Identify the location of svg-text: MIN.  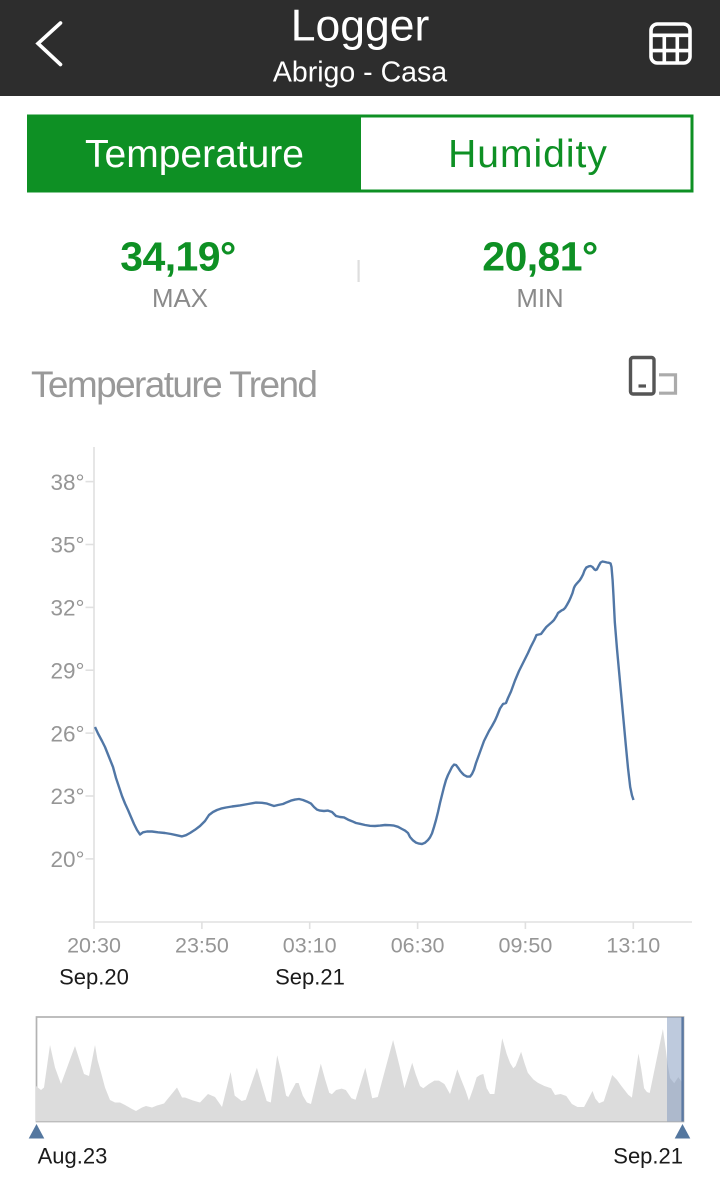
(539, 299).